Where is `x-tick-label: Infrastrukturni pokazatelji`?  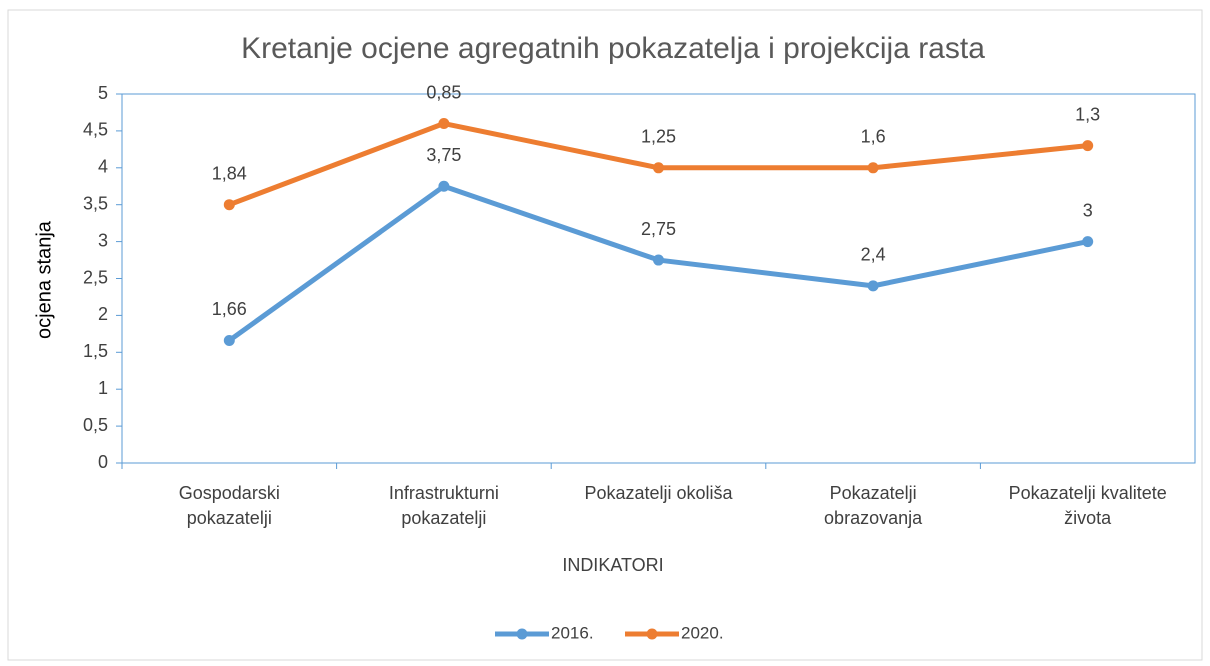 x-tick-label: Infrastrukturni pokazatelji is located at coordinates (443, 505).